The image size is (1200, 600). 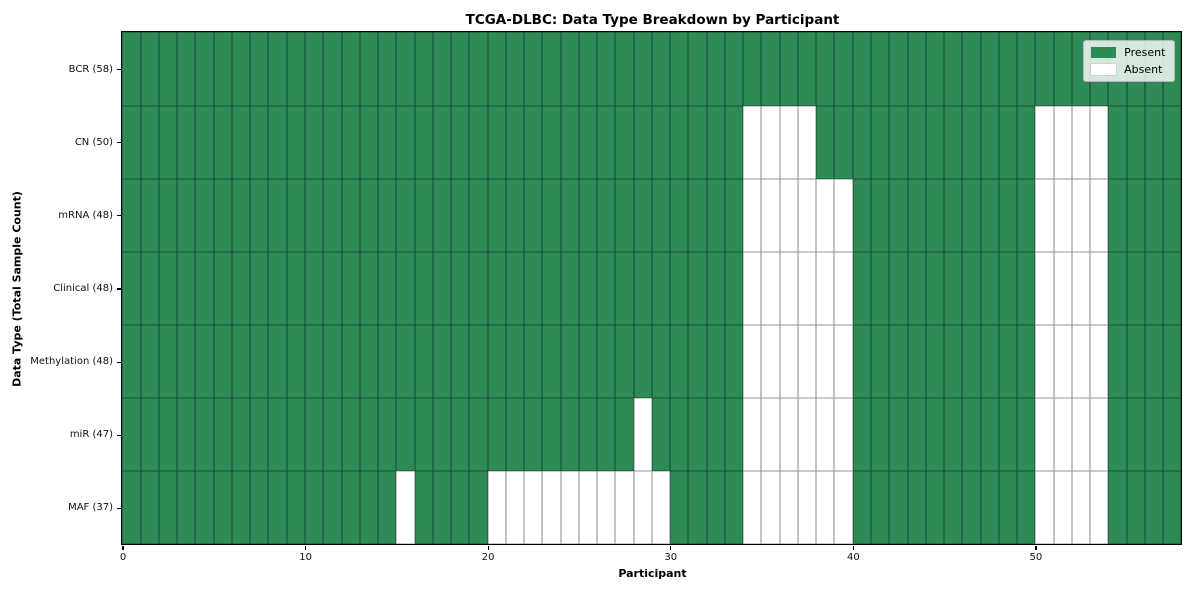 What do you see at coordinates (85, 215) in the screenshot?
I see `y-tick-label: mRNA (48)` at bounding box center [85, 215].